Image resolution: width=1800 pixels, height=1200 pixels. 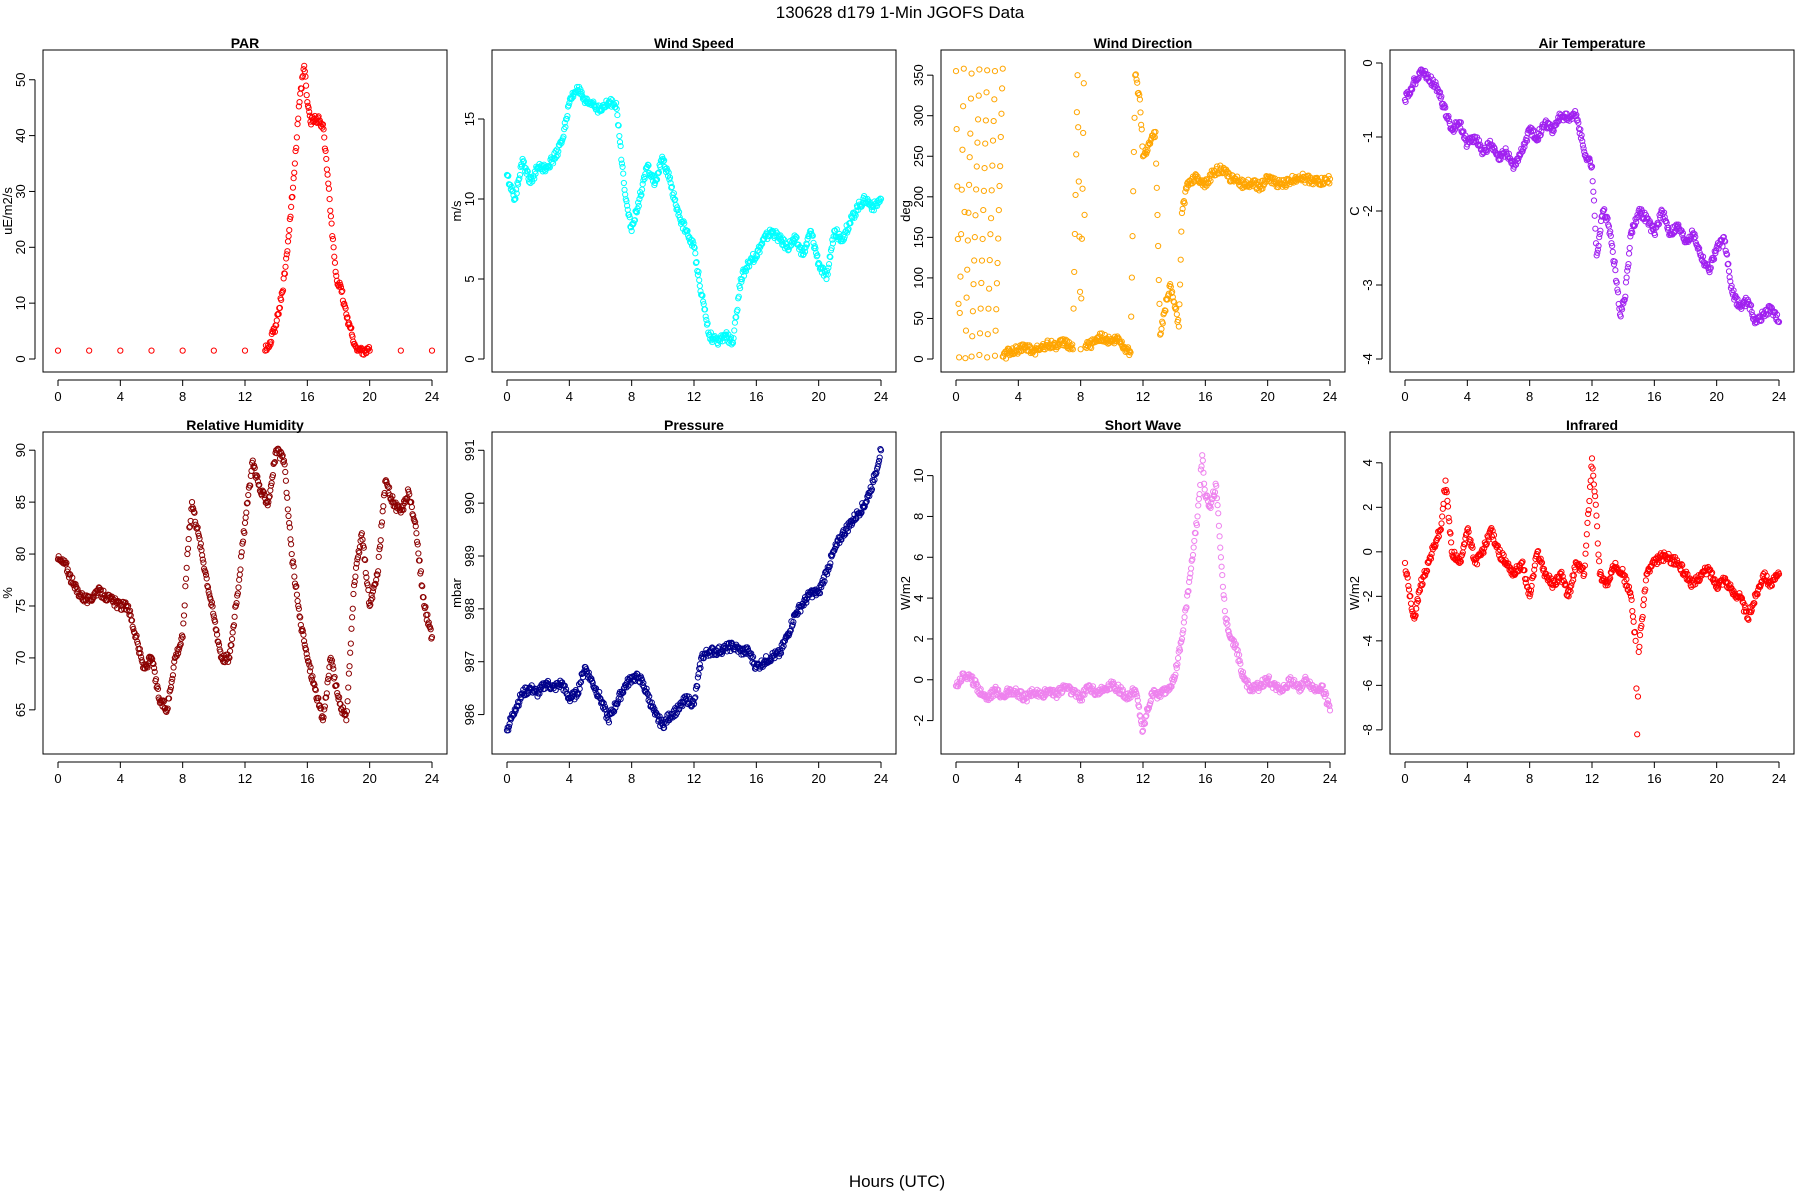 What do you see at coordinates (1593, 391) in the screenshot?
I see `x-axis: 0 4 8 12 16 20 24` at bounding box center [1593, 391].